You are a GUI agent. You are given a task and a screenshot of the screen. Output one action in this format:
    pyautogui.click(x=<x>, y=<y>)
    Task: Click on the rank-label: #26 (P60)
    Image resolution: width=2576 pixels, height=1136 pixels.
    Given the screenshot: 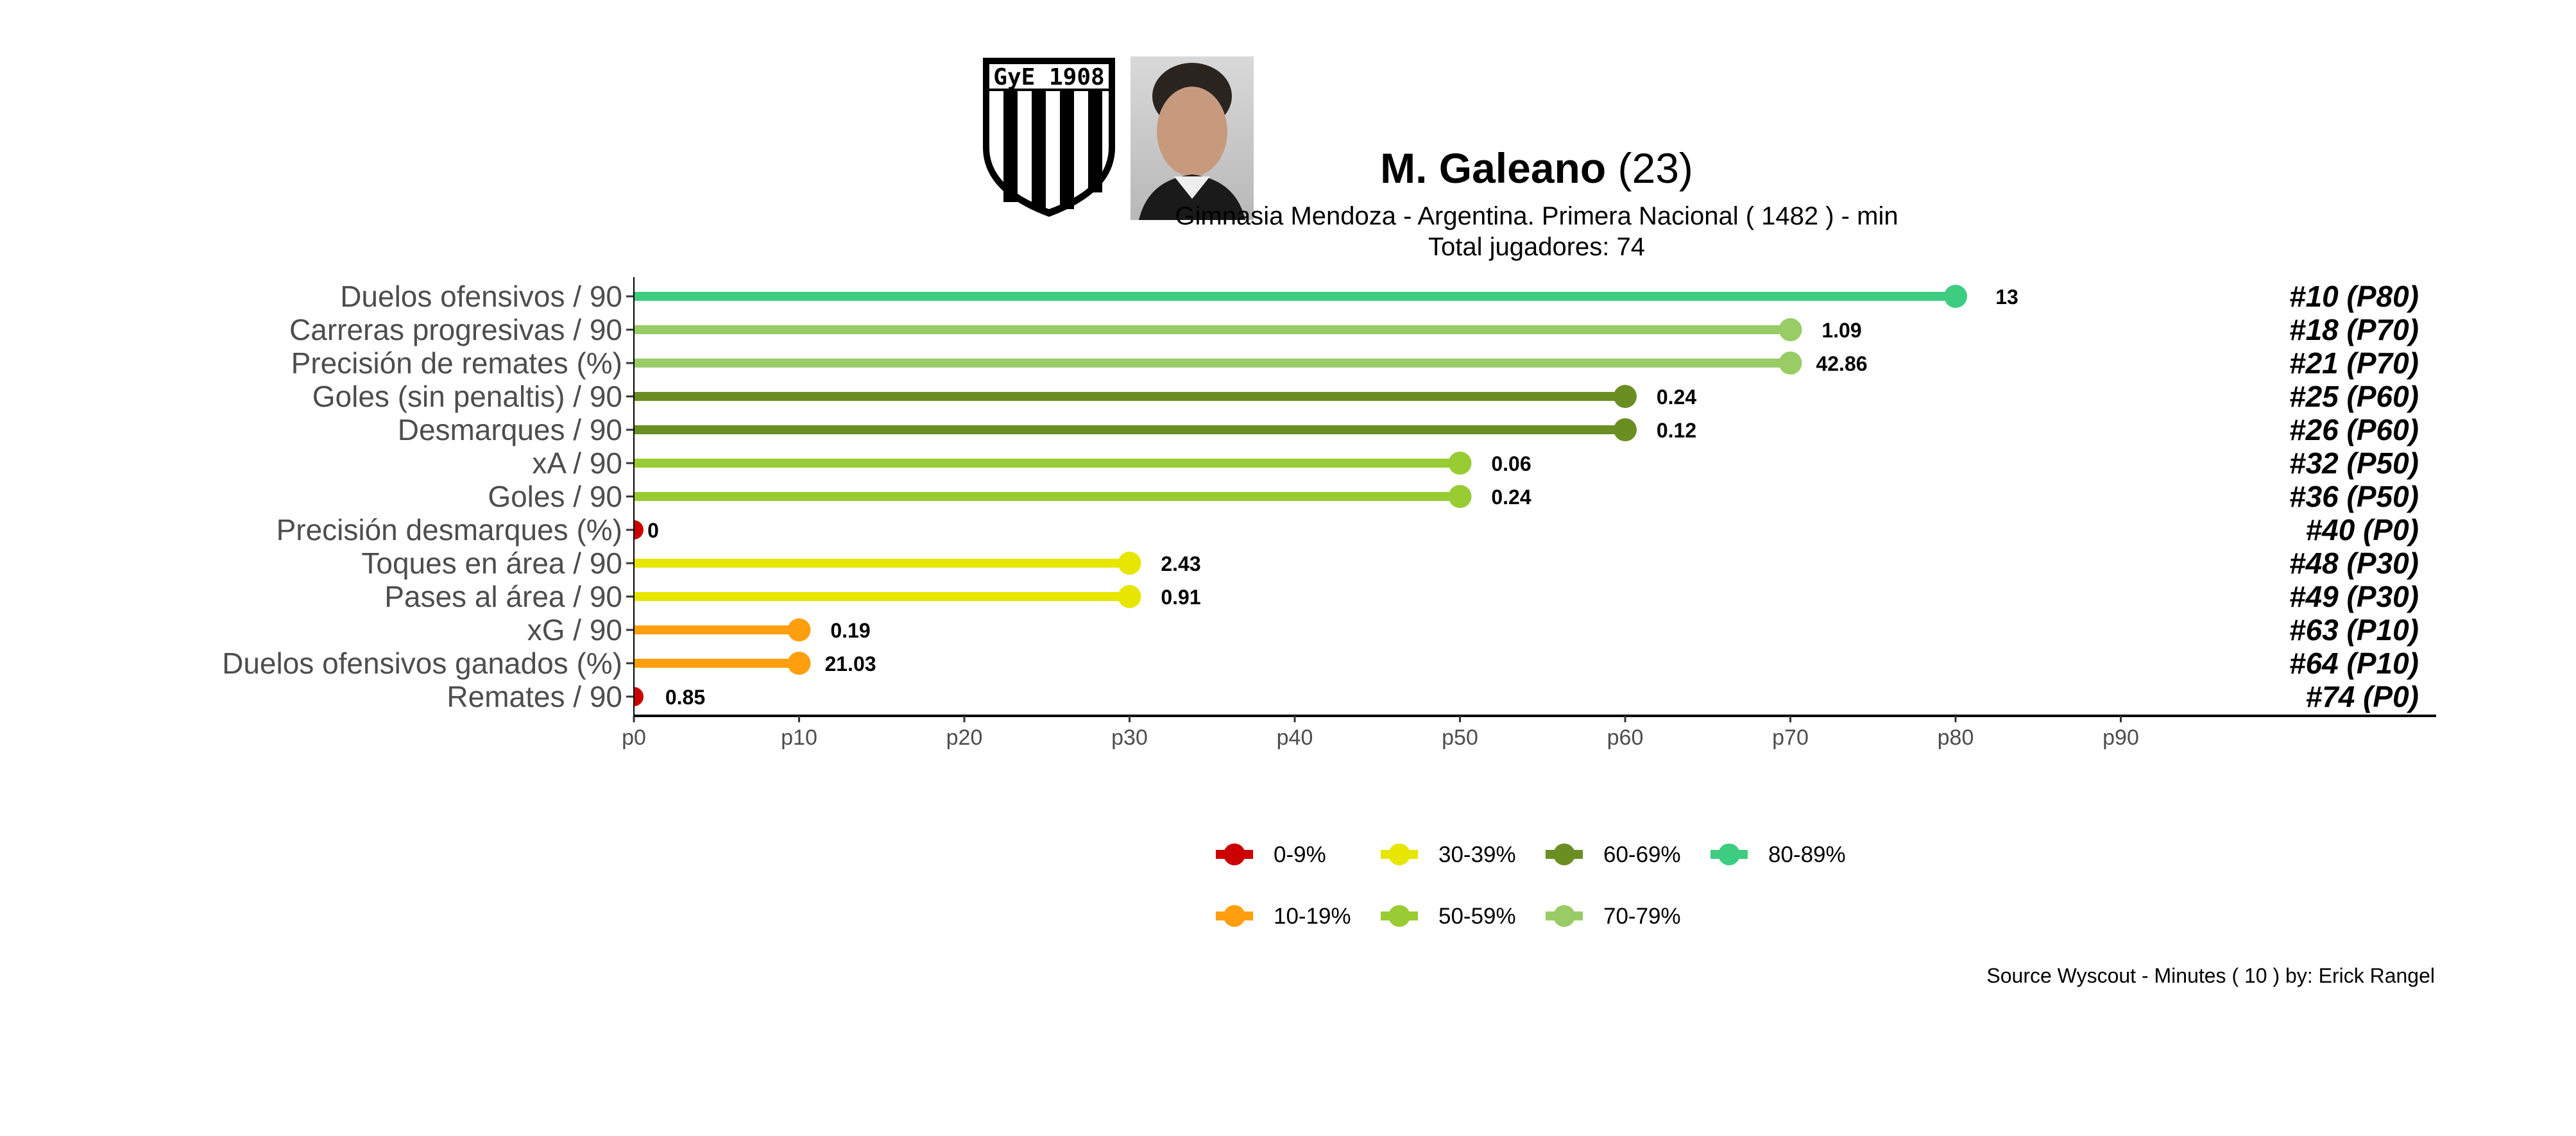 What is the action you would take?
    pyautogui.click(x=2354, y=429)
    